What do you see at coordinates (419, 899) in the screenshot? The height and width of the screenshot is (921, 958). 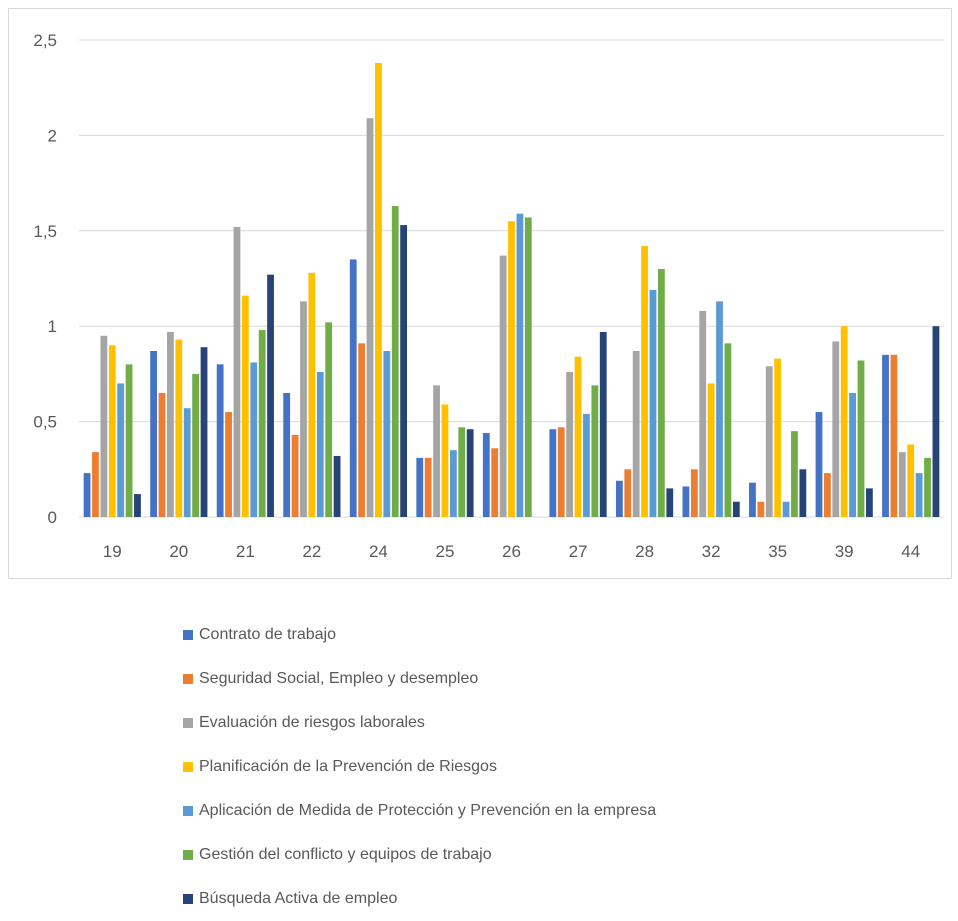 I see `legend-item: Búsqueda Activa de empleo` at bounding box center [419, 899].